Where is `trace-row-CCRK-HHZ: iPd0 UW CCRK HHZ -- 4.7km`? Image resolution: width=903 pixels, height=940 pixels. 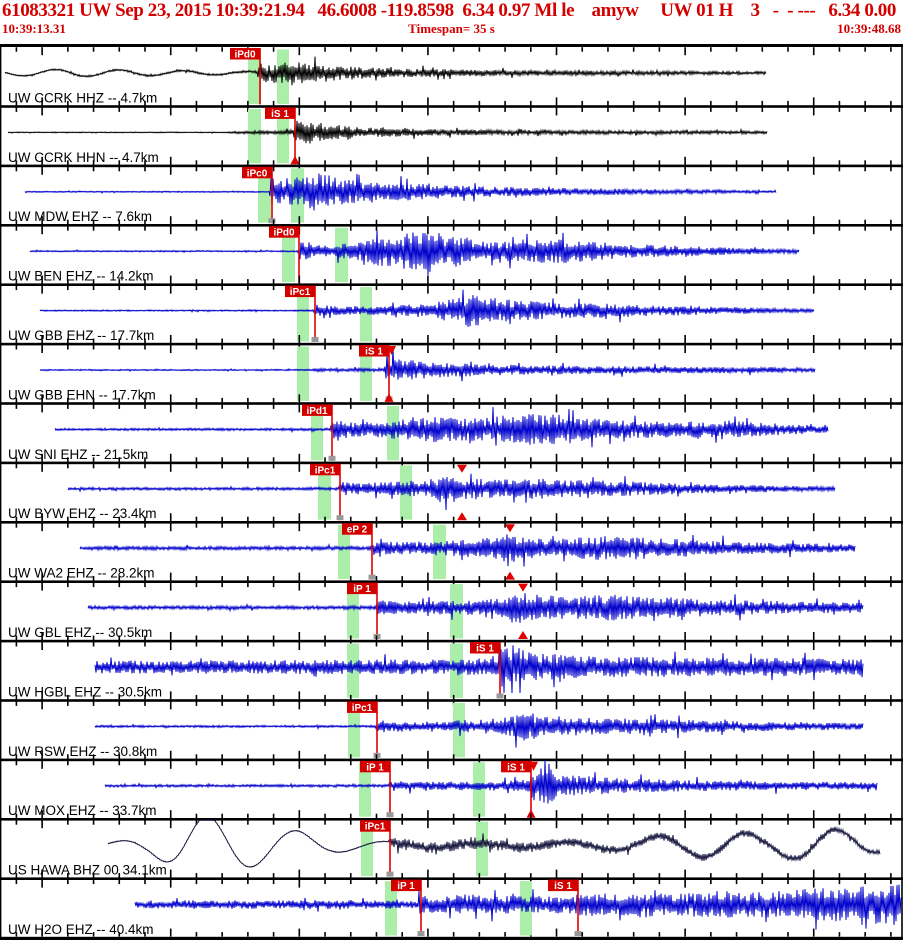 trace-row-CCRK-HHZ: iPd0 UW CCRK HHZ -- 4.7km is located at coordinates (451, 78).